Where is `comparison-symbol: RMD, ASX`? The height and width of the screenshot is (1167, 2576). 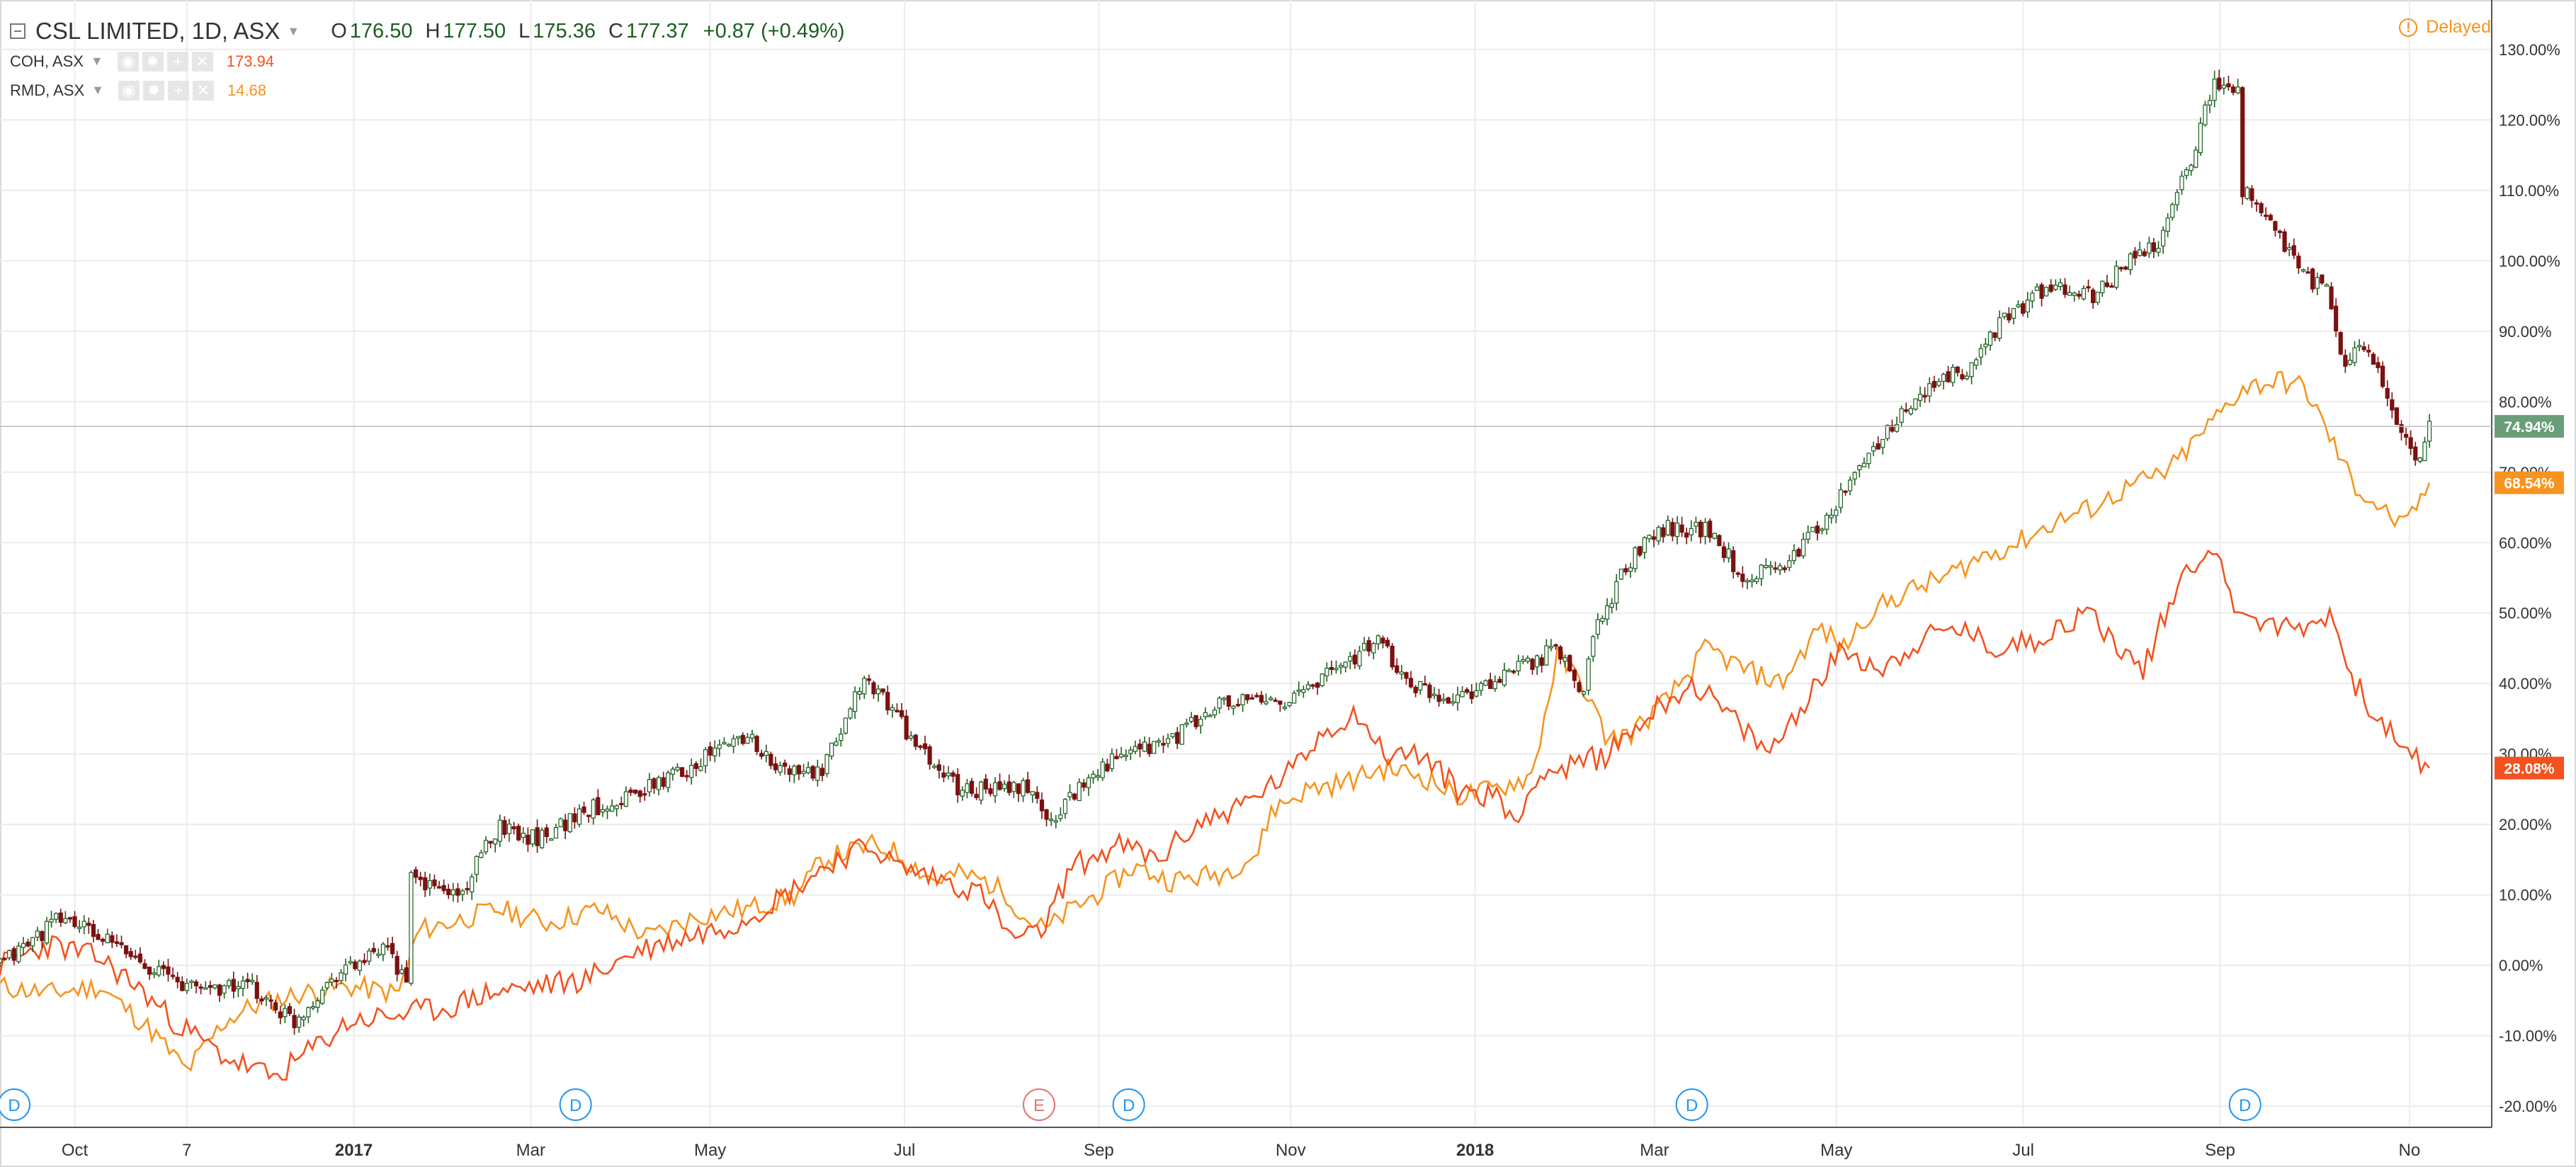
comparison-symbol: RMD, ASX is located at coordinates (47, 90).